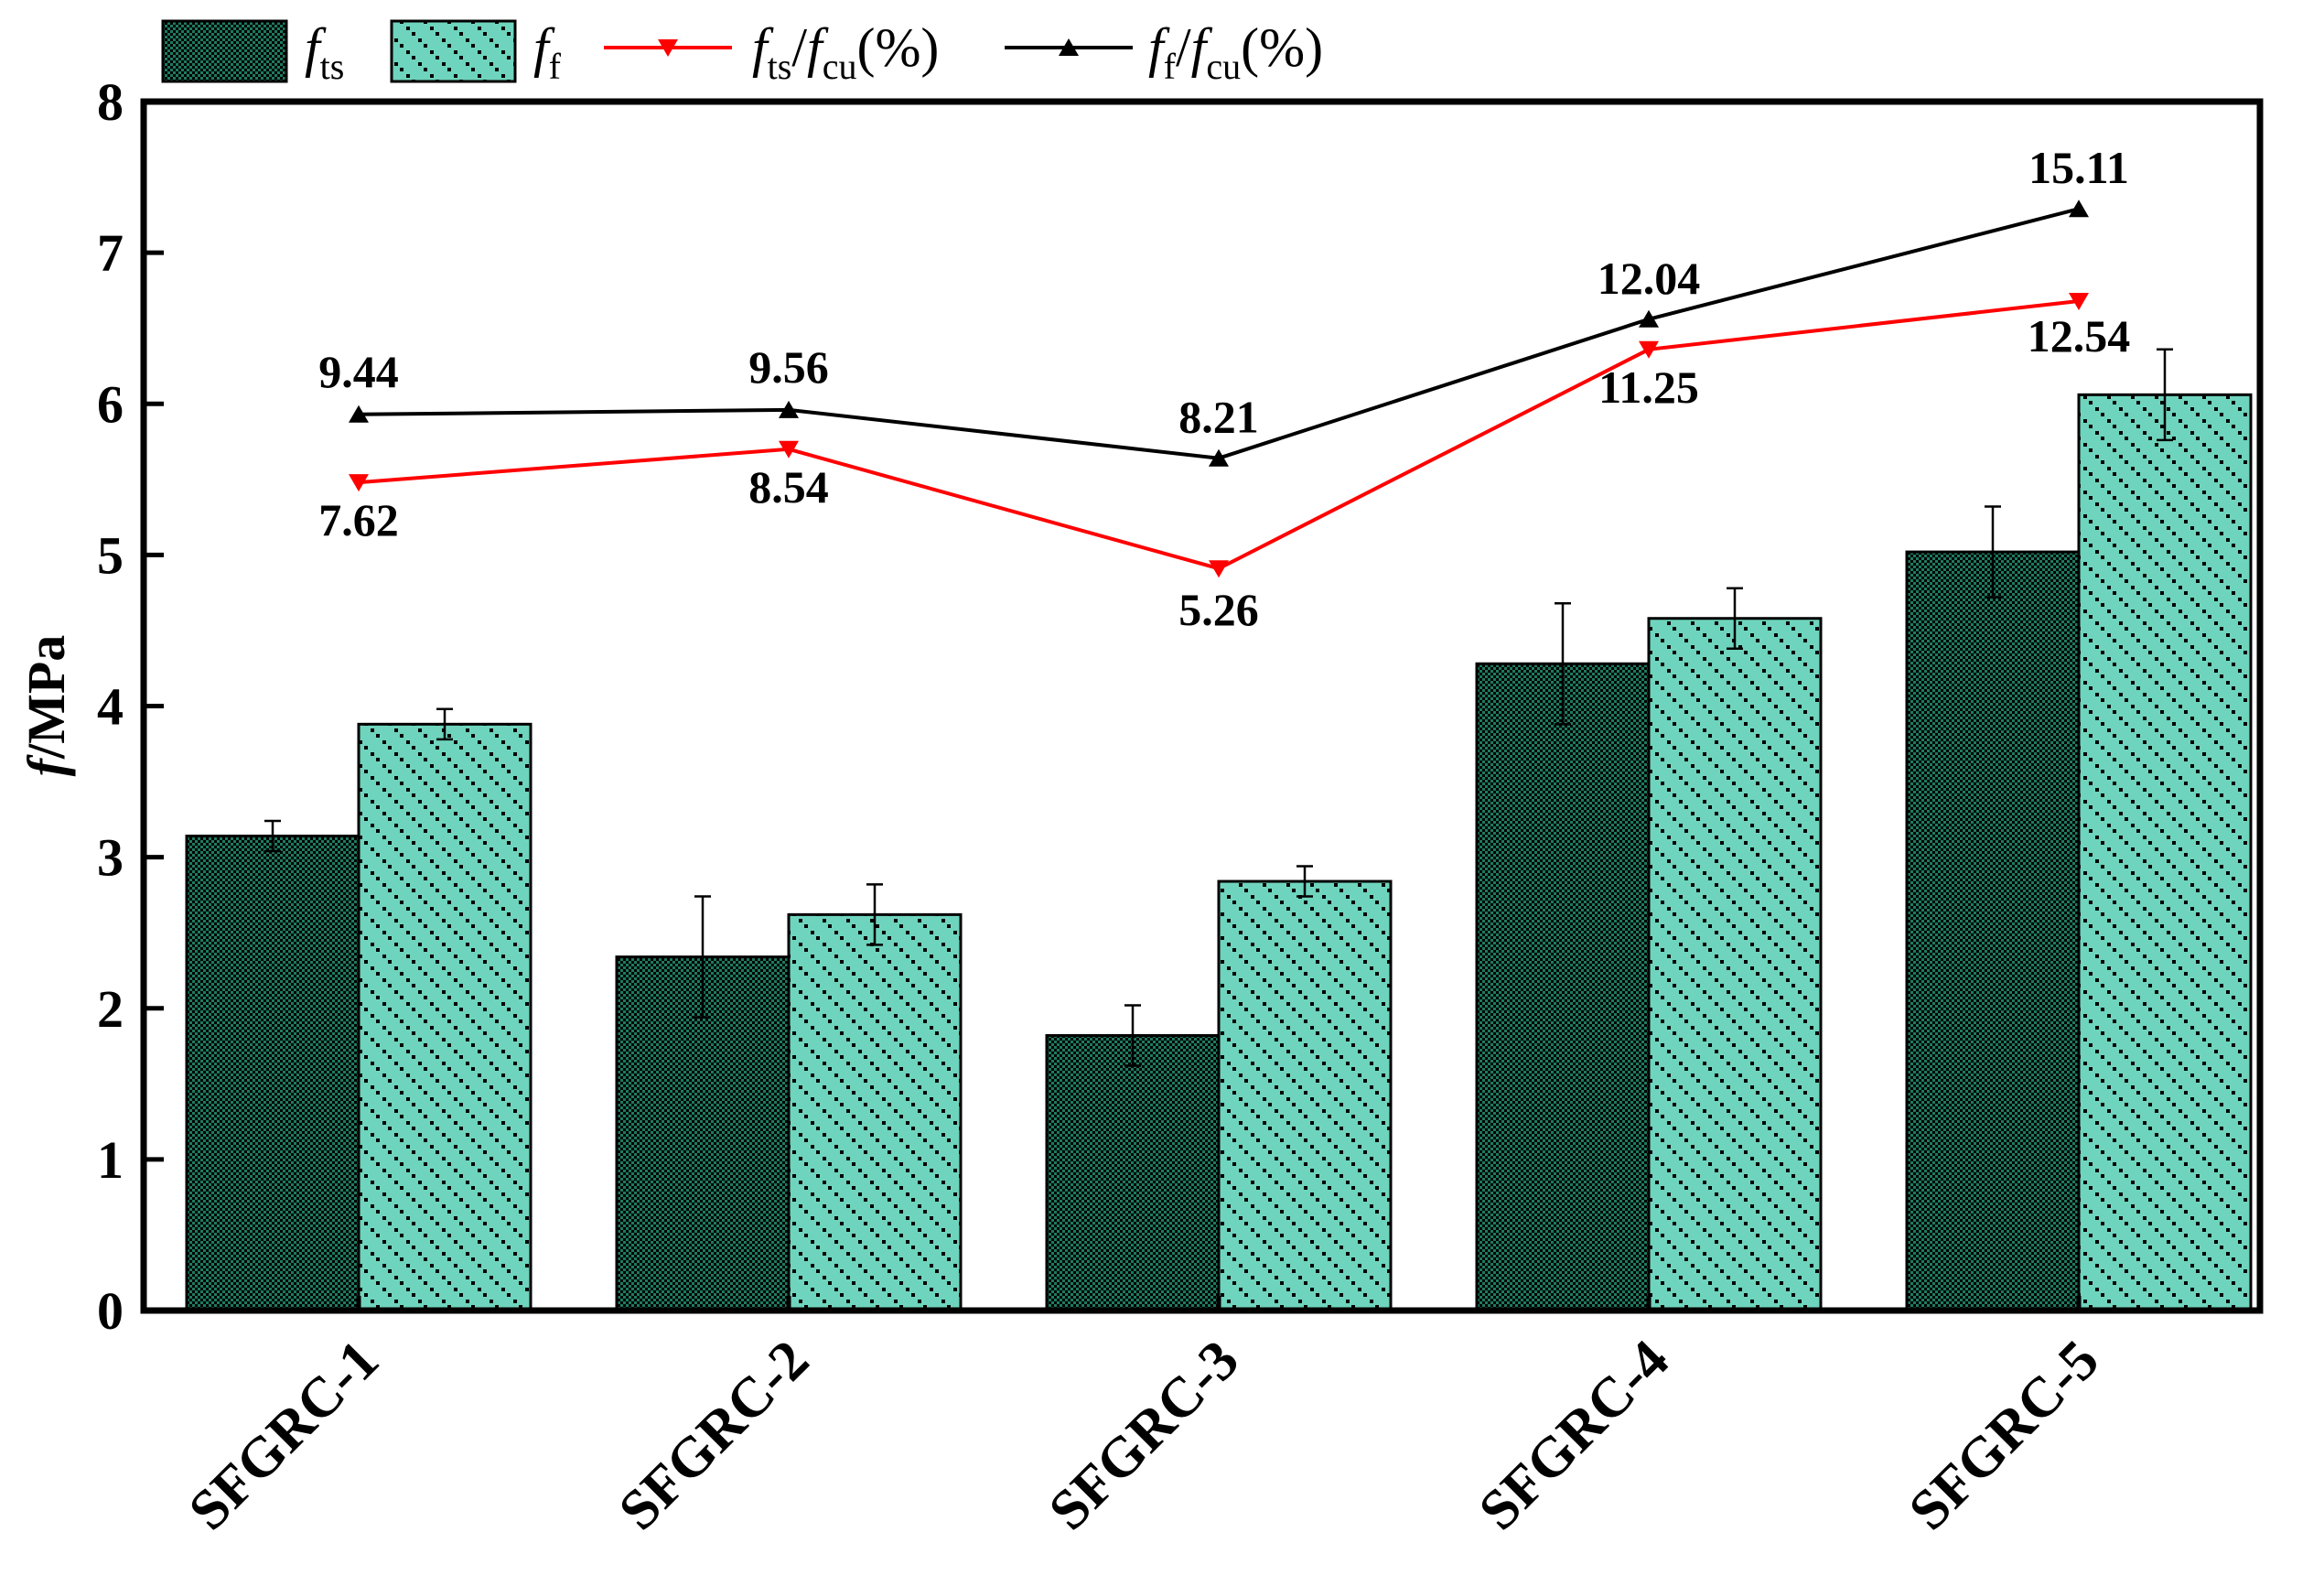 This screenshot has height=1586, width=2324. What do you see at coordinates (714, 1435) in the screenshot?
I see `x-tick-label-SFGRC-2: SFGRC-2` at bounding box center [714, 1435].